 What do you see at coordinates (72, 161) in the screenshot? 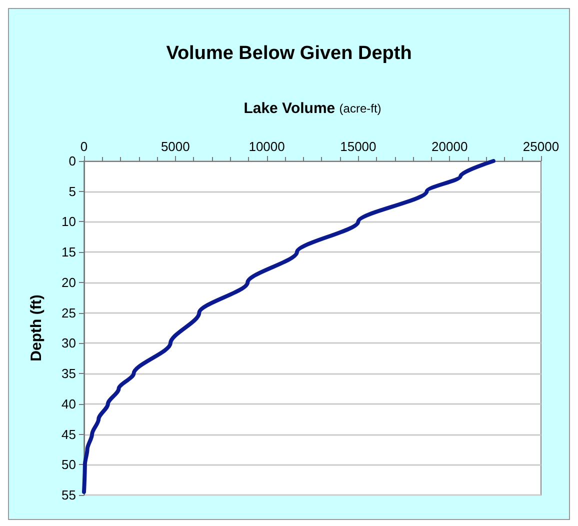
I see `y-tick-label: 0` at bounding box center [72, 161].